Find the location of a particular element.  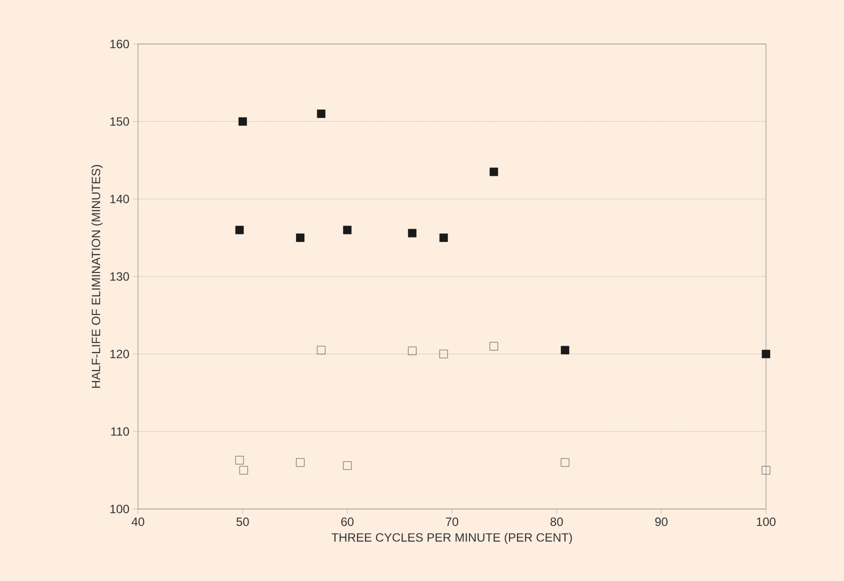

y-tick-label: 110 is located at coordinates (120, 431).